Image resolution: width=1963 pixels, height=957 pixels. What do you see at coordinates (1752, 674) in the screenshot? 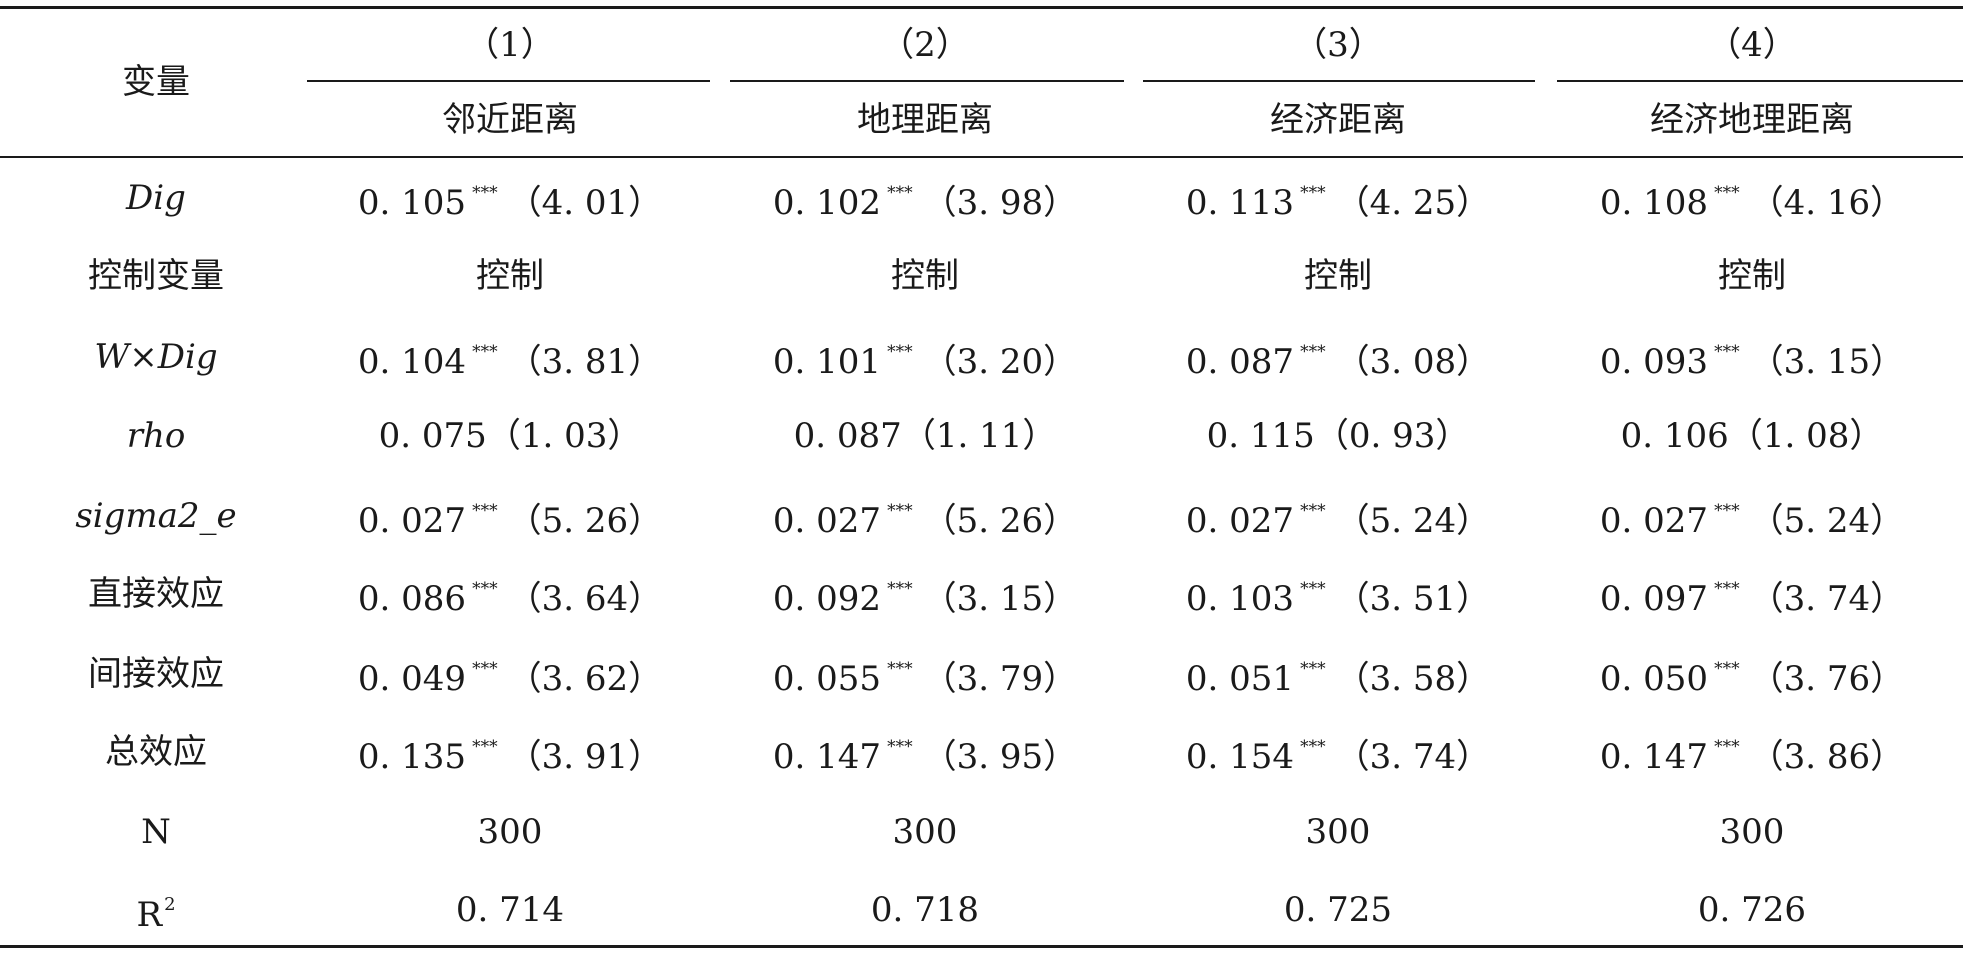
I see `table-cell: 0. 050 *** （3. 76）` at bounding box center [1752, 674].